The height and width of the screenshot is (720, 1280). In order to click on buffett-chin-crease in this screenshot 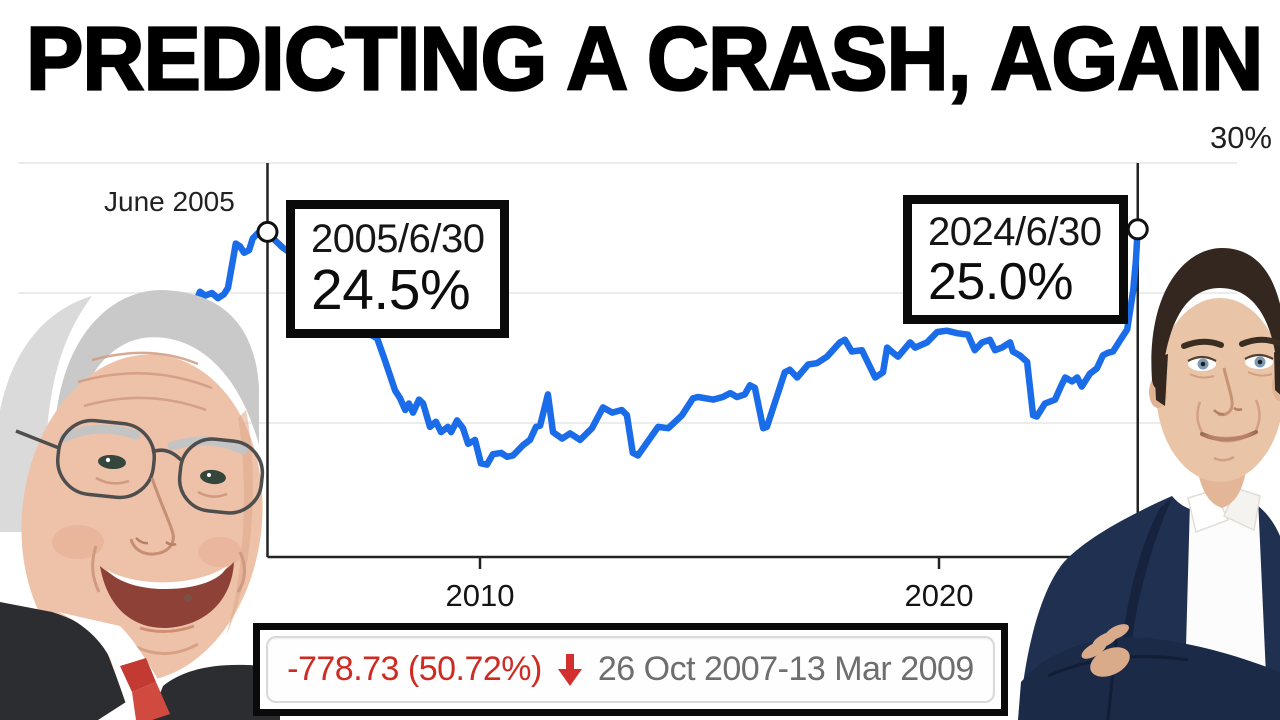, I will do `click(166, 649)`.